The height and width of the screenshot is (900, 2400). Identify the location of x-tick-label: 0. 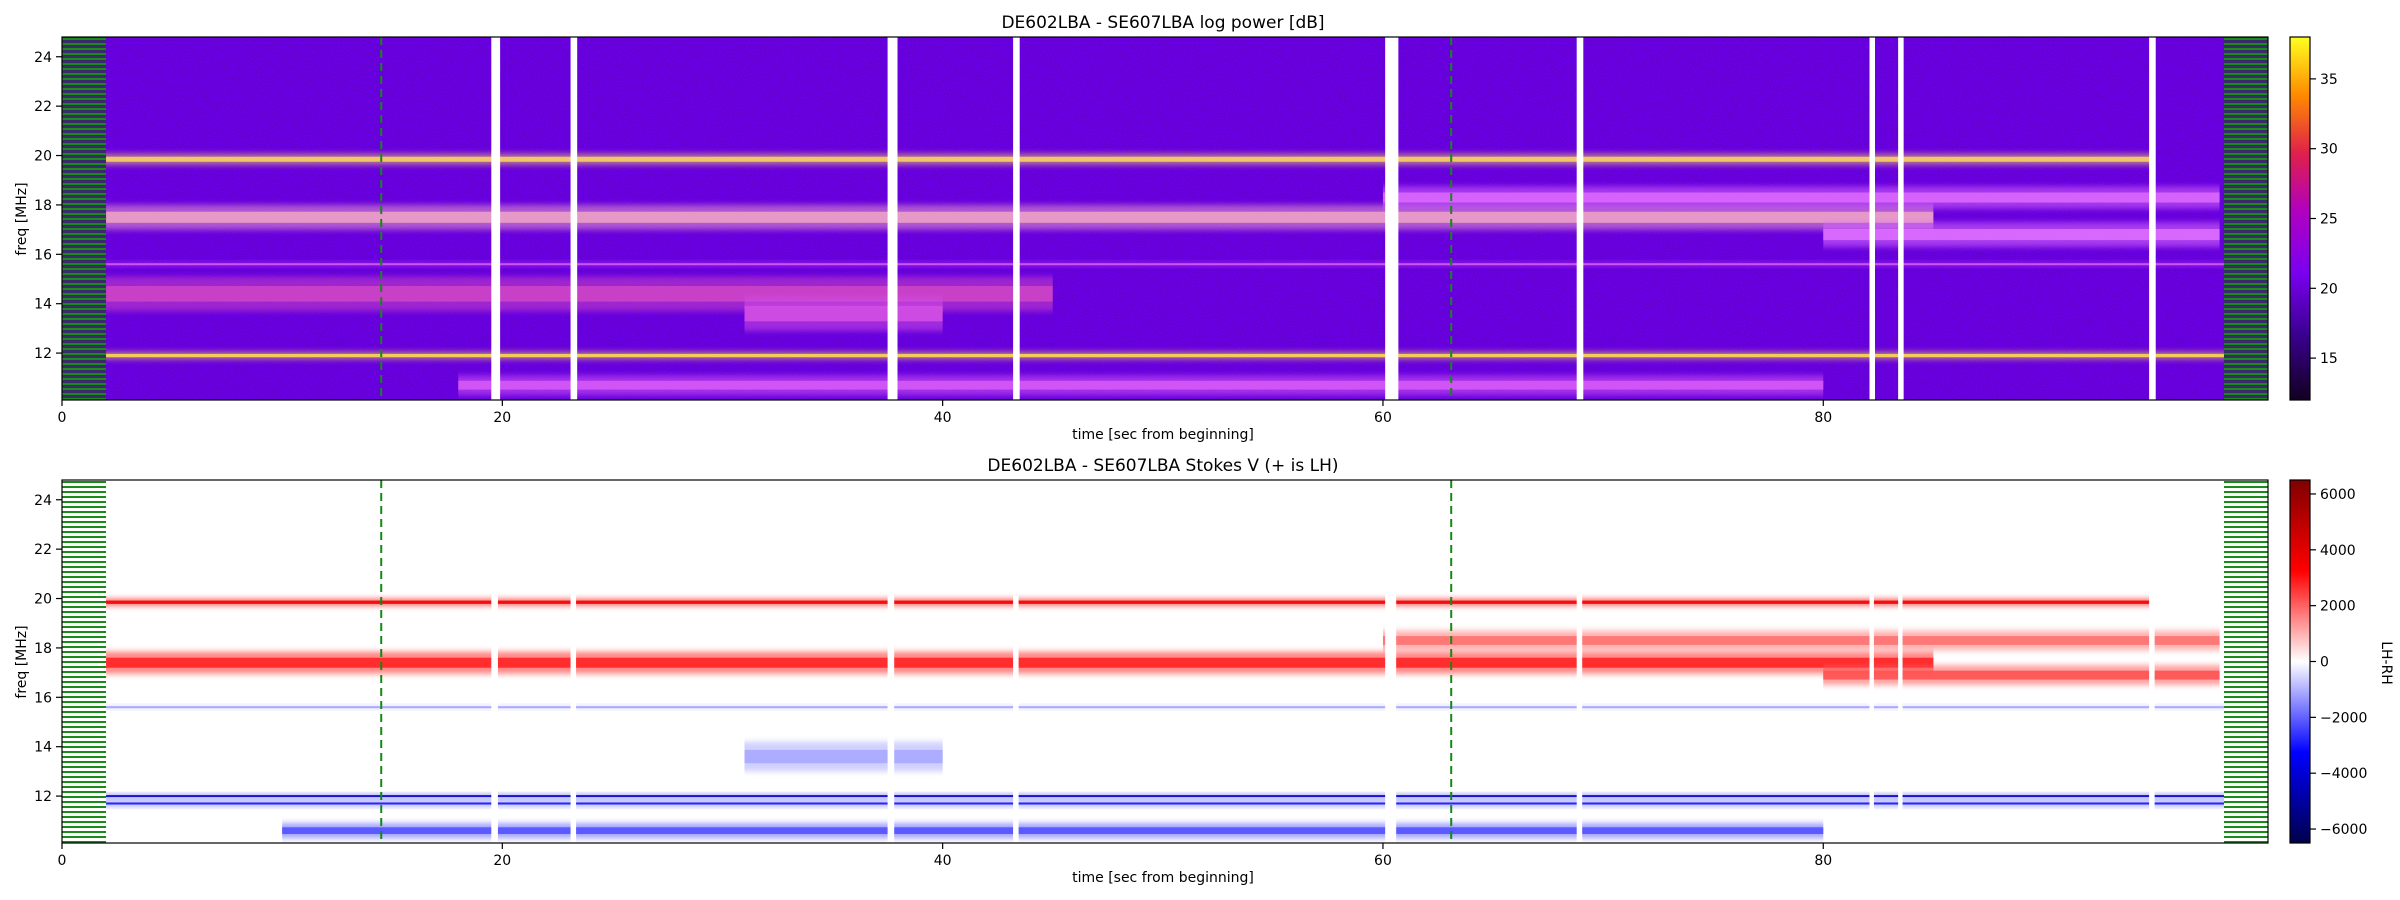
(62, 861).